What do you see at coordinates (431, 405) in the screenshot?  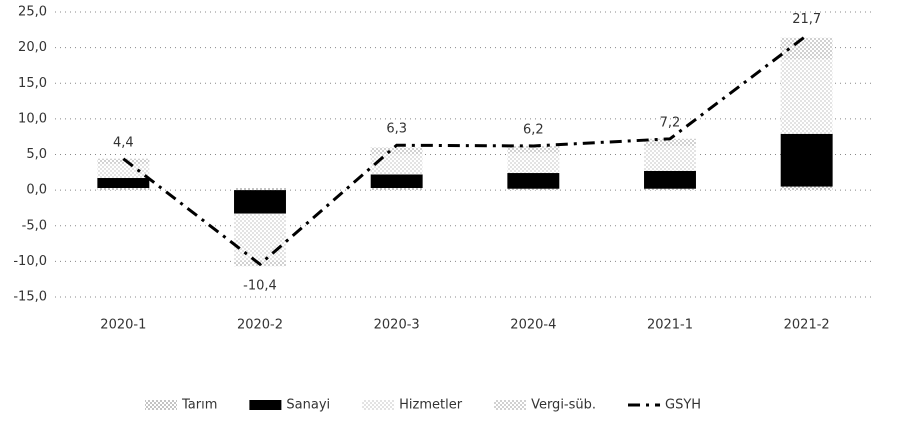 I see `legend-label: Hizmetler` at bounding box center [431, 405].